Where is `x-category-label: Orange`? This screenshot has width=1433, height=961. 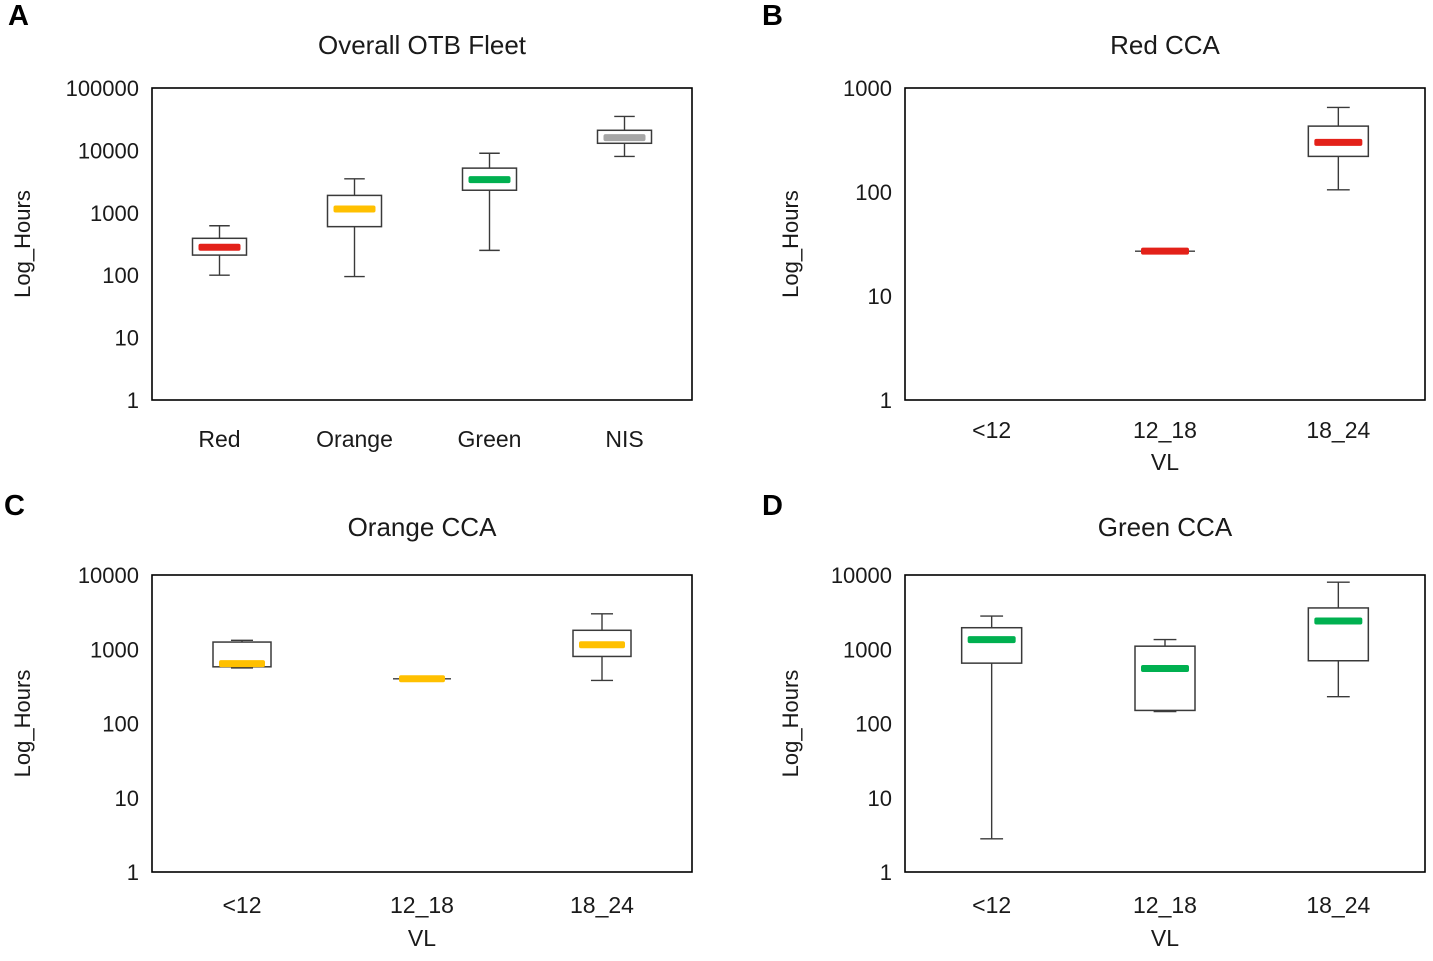 x-category-label: Orange is located at coordinates (354, 439).